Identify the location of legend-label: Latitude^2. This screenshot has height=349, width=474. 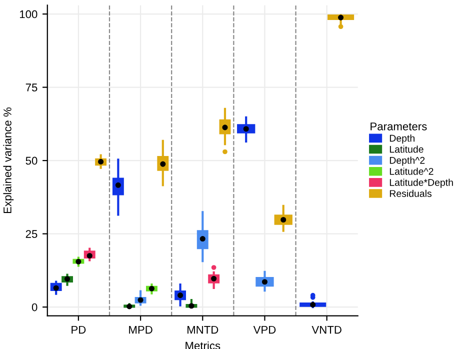
(412, 171).